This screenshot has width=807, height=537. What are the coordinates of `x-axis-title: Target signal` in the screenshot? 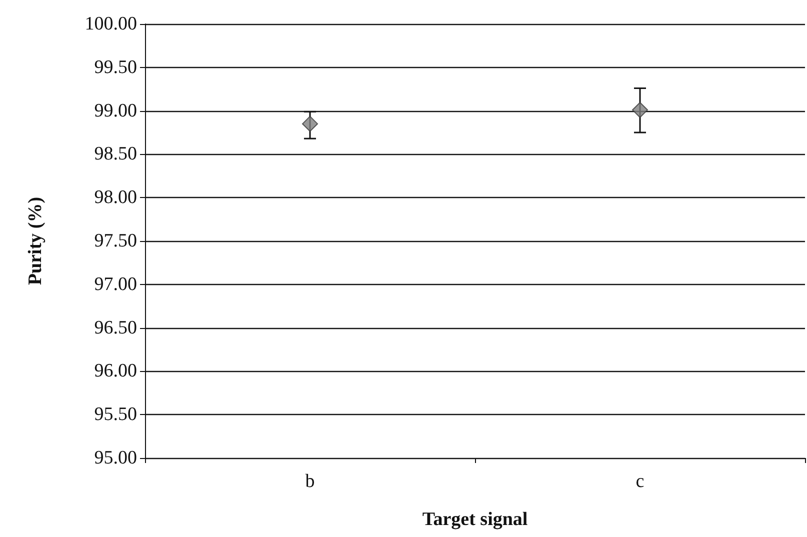 It's located at (475, 519).